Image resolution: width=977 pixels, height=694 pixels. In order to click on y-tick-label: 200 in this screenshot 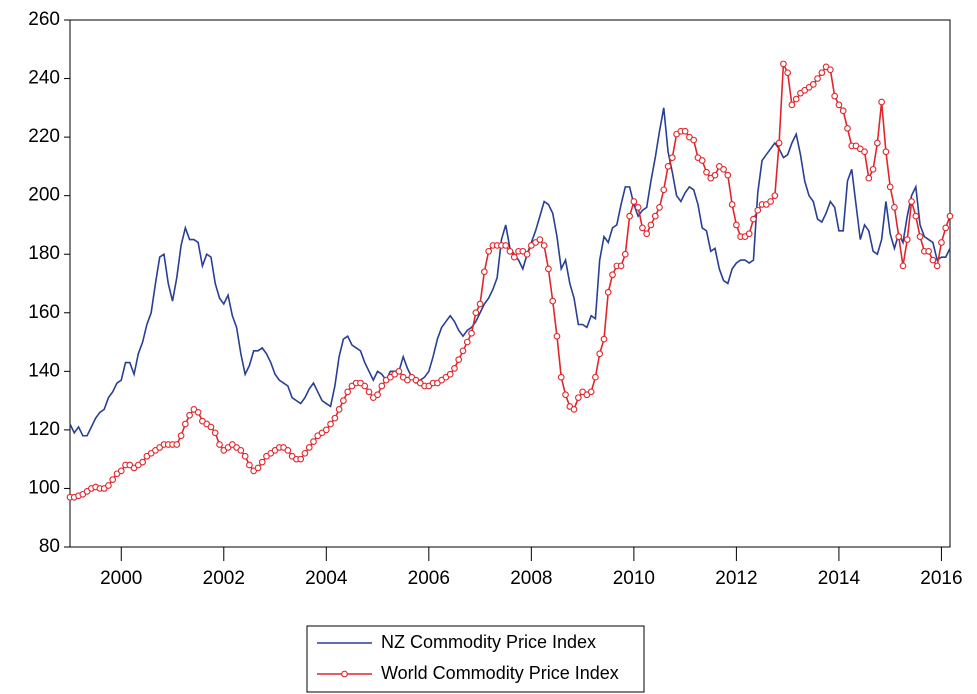, I will do `click(44, 195)`.